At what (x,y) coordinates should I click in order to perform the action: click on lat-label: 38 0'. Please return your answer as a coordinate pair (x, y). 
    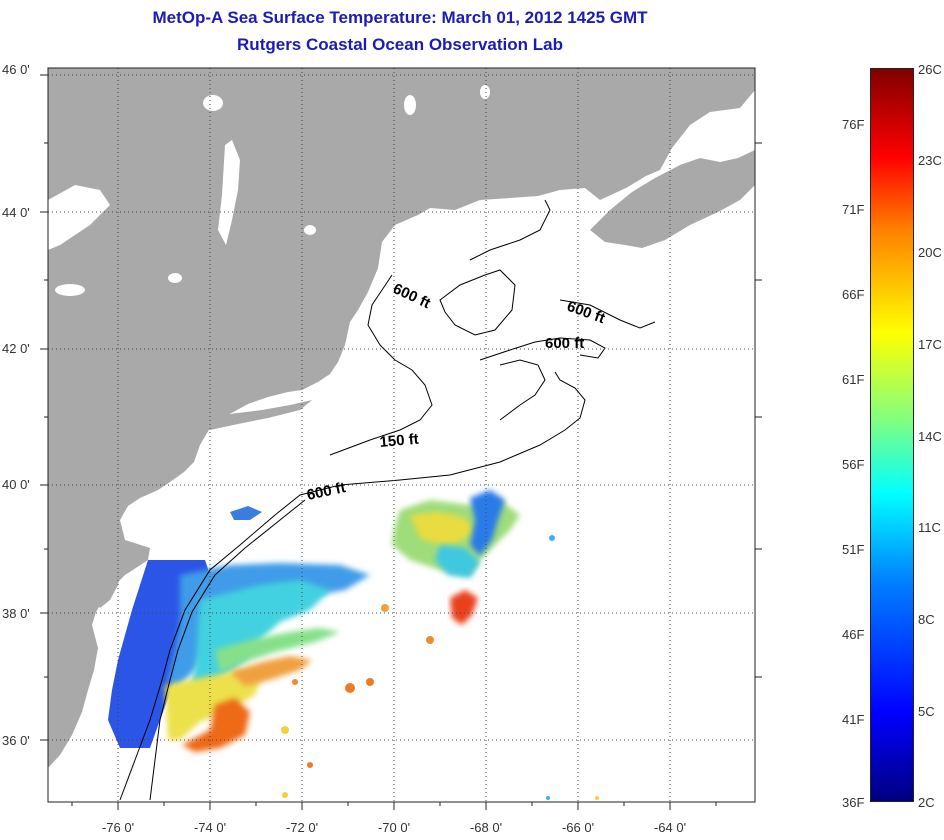
    Looking at the image, I should click on (16, 613).